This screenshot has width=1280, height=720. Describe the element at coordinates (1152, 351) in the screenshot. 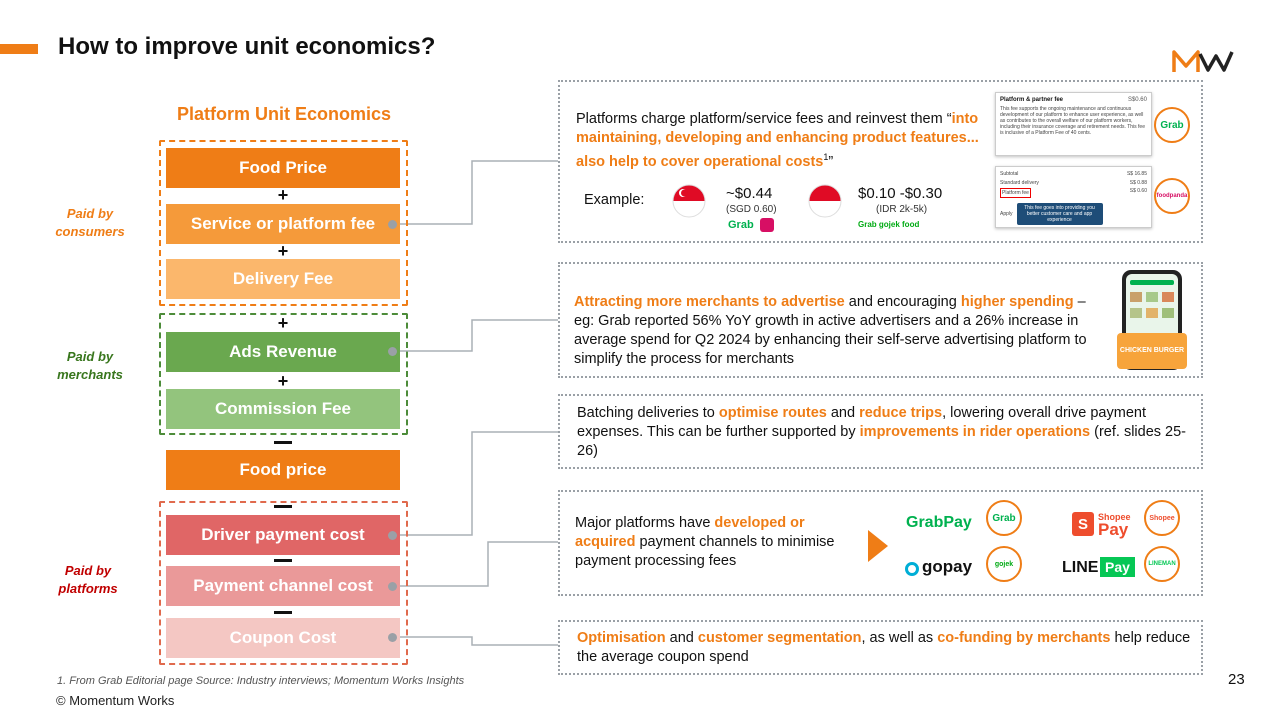

I see `chicken-burger-ad-banner: CHICKEN BURGER` at that location.